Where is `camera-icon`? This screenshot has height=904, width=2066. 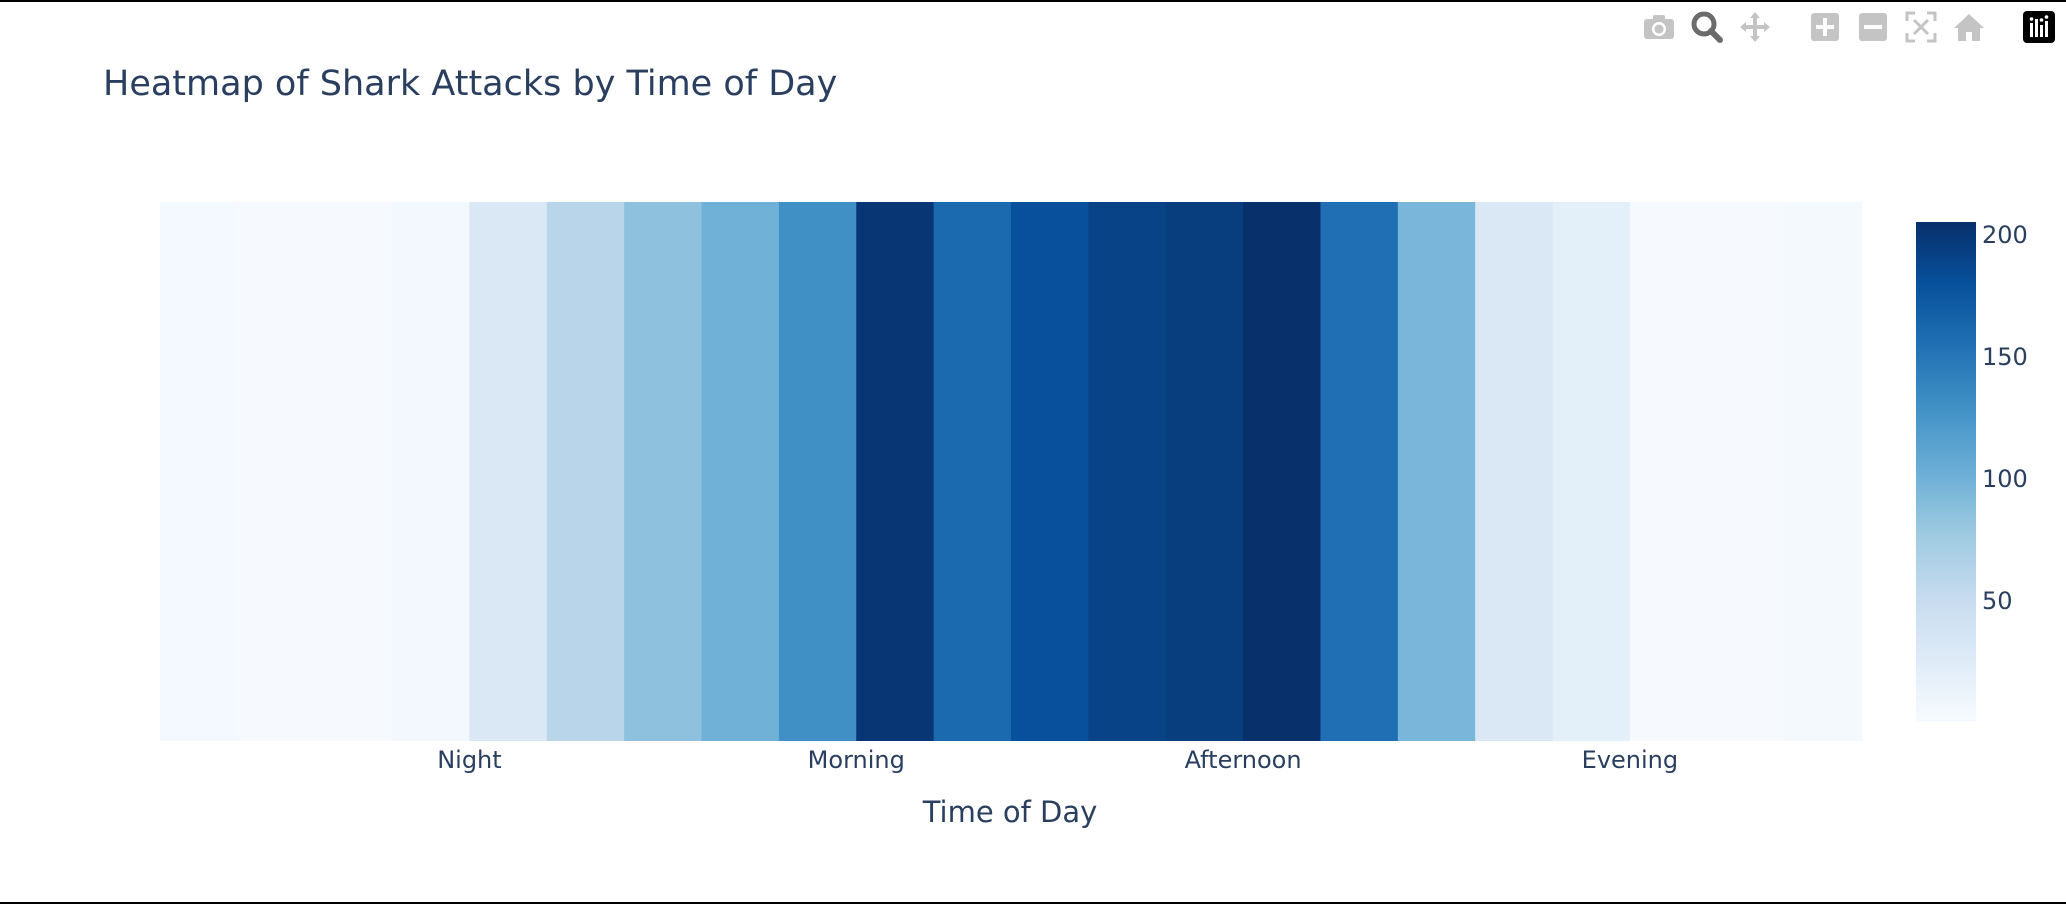
camera-icon is located at coordinates (1659, 27).